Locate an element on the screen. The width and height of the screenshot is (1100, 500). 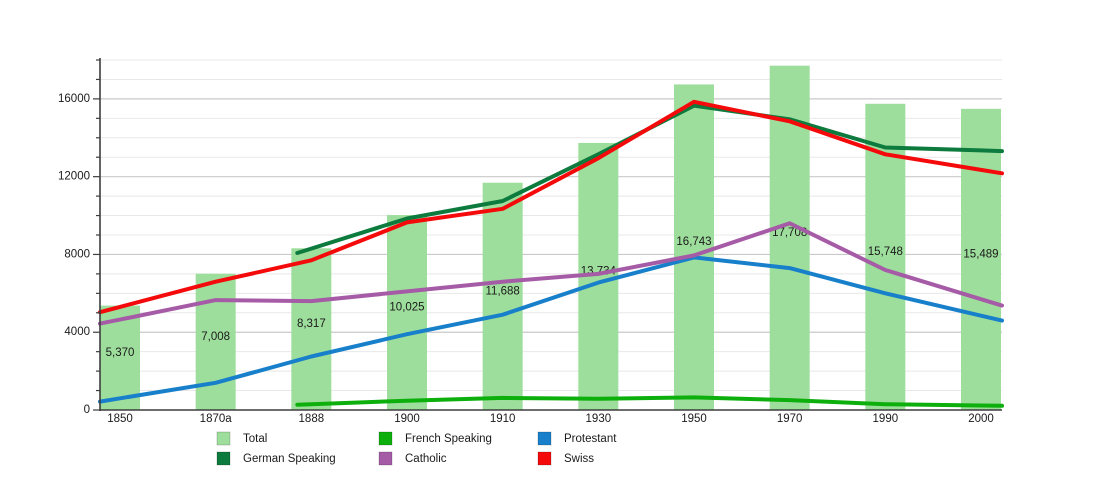
bar-value-label: 8,317 is located at coordinates (311, 324).